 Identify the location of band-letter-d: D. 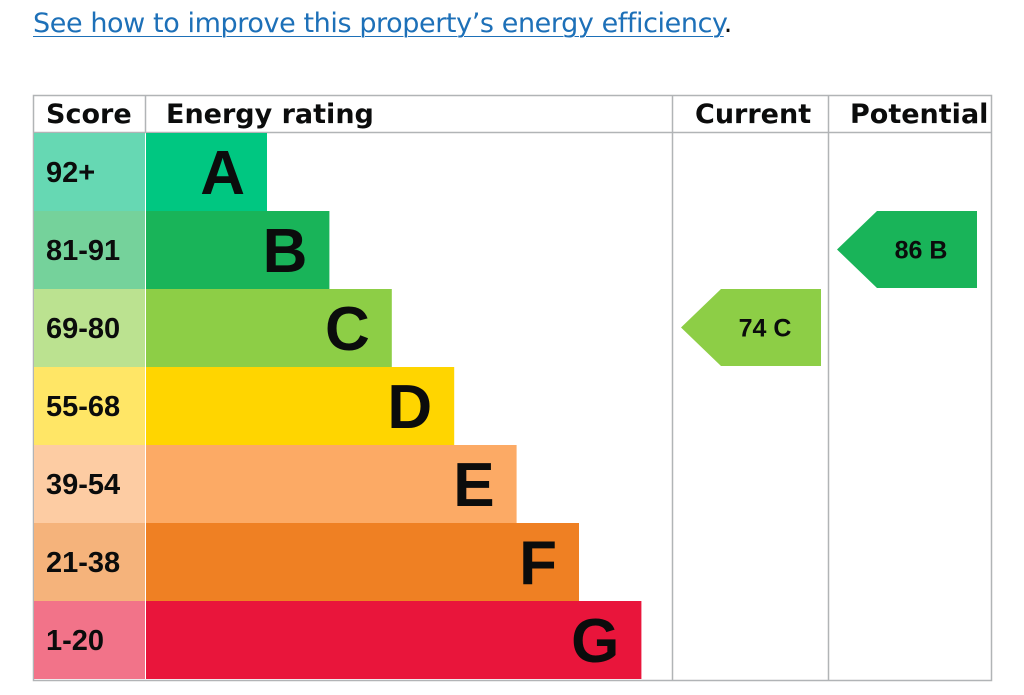
(409, 407).